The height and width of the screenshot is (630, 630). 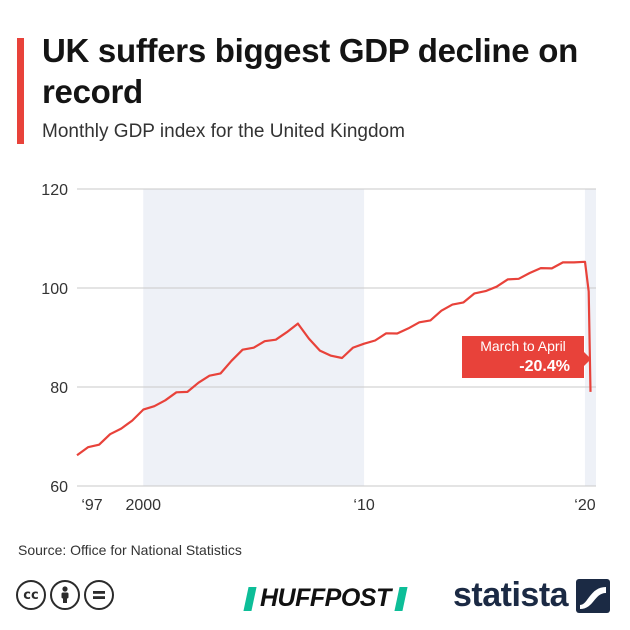 What do you see at coordinates (511, 595) in the screenshot?
I see `statista-wordmark: statista` at bounding box center [511, 595].